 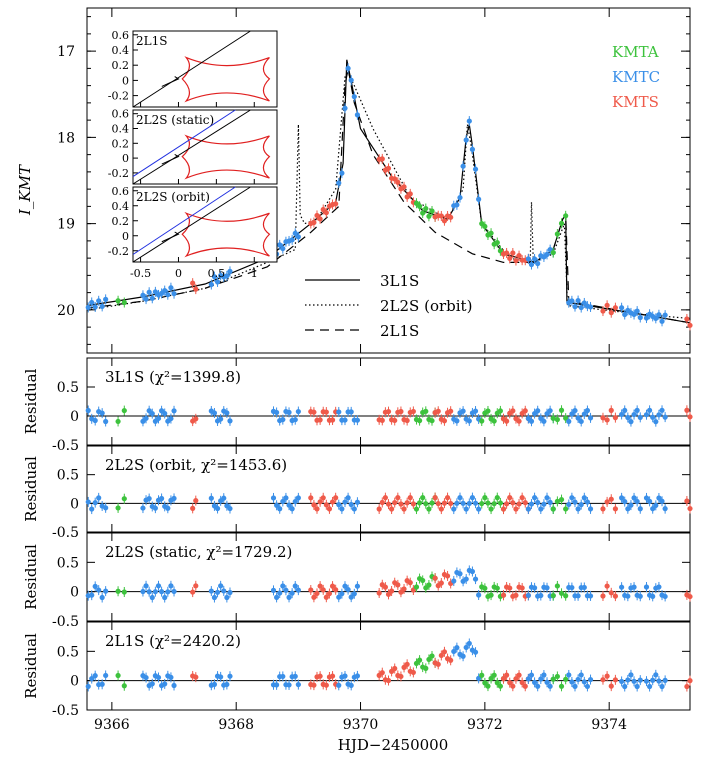 What do you see at coordinates (121, 221) in the screenshot?
I see `inset-ytick-label: 0.2` at bounding box center [121, 221].